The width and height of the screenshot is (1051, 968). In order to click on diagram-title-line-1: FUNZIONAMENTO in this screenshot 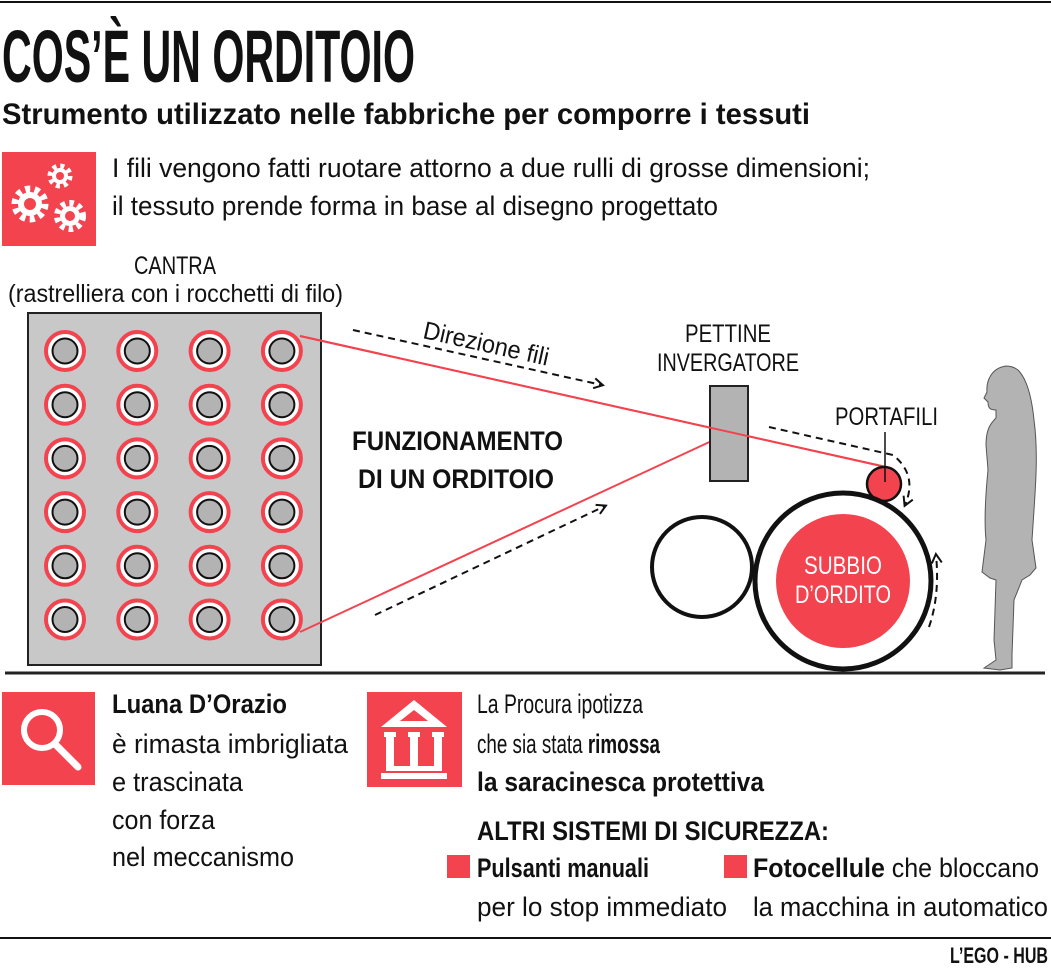, I will do `click(457, 441)`.